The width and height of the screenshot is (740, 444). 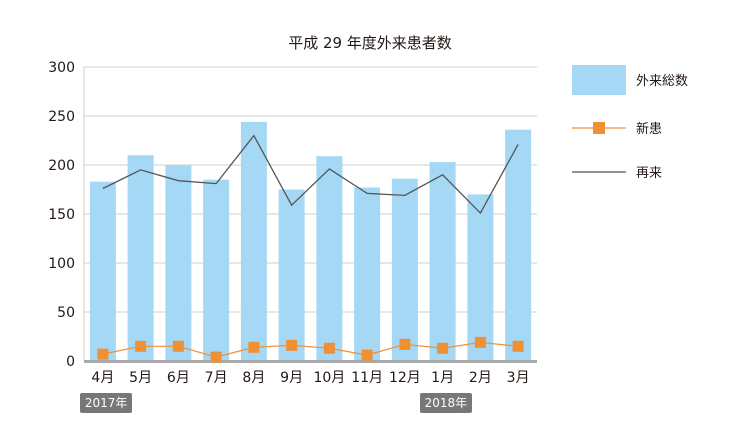 What do you see at coordinates (310, 378) in the screenshot?
I see `x-axis-ticks: 4月 5月 6月 7月 8月 9月 10月 11月 12月 1月 2月 3月` at bounding box center [310, 378].